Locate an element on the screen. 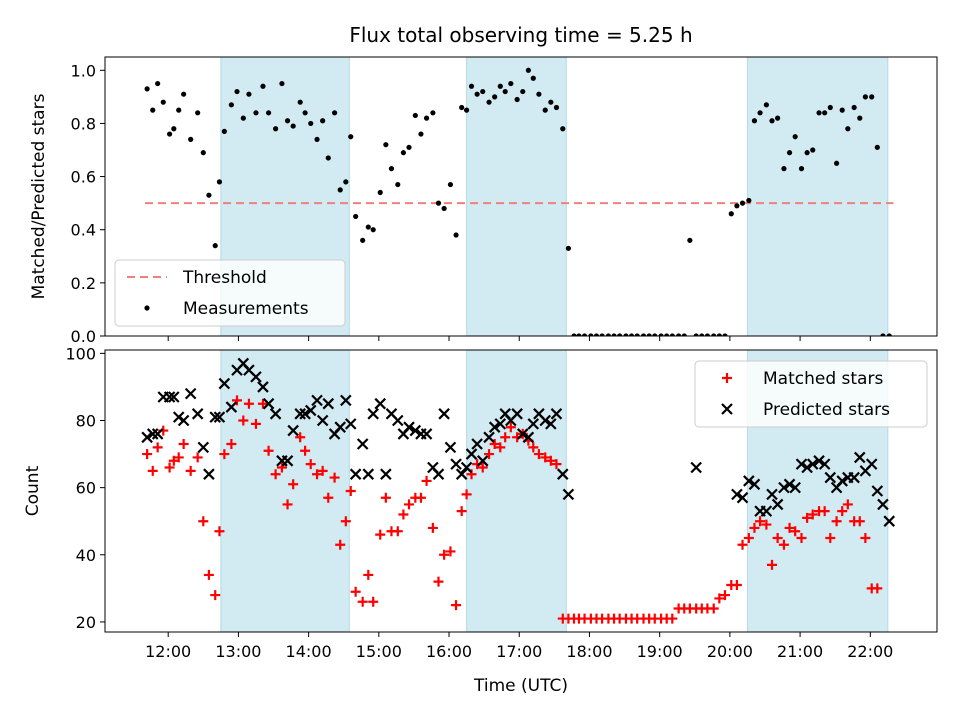 This screenshot has height=720, width=960. y-tick-label: 1.0 is located at coordinates (83, 70).